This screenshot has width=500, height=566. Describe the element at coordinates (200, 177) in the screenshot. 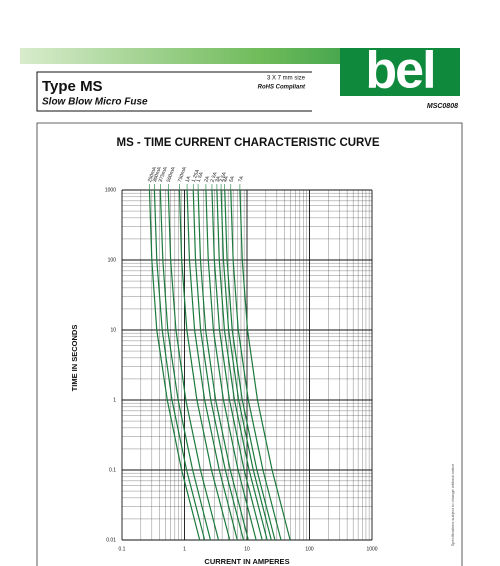

I see `curve-label: 1.5A` at that location.